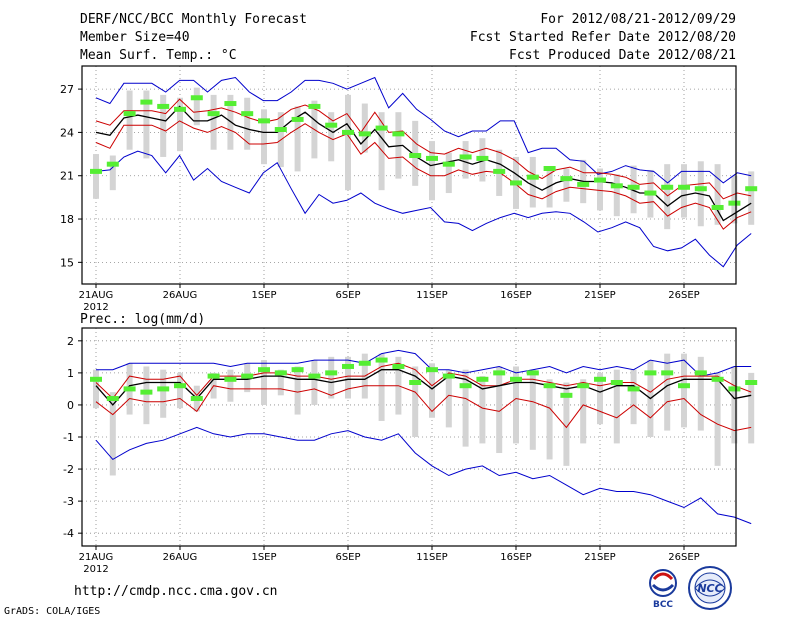 This screenshot has width=800, height=619. Describe the element at coordinates (423, 475) in the screenshot. I see `precip-line-min` at that location.